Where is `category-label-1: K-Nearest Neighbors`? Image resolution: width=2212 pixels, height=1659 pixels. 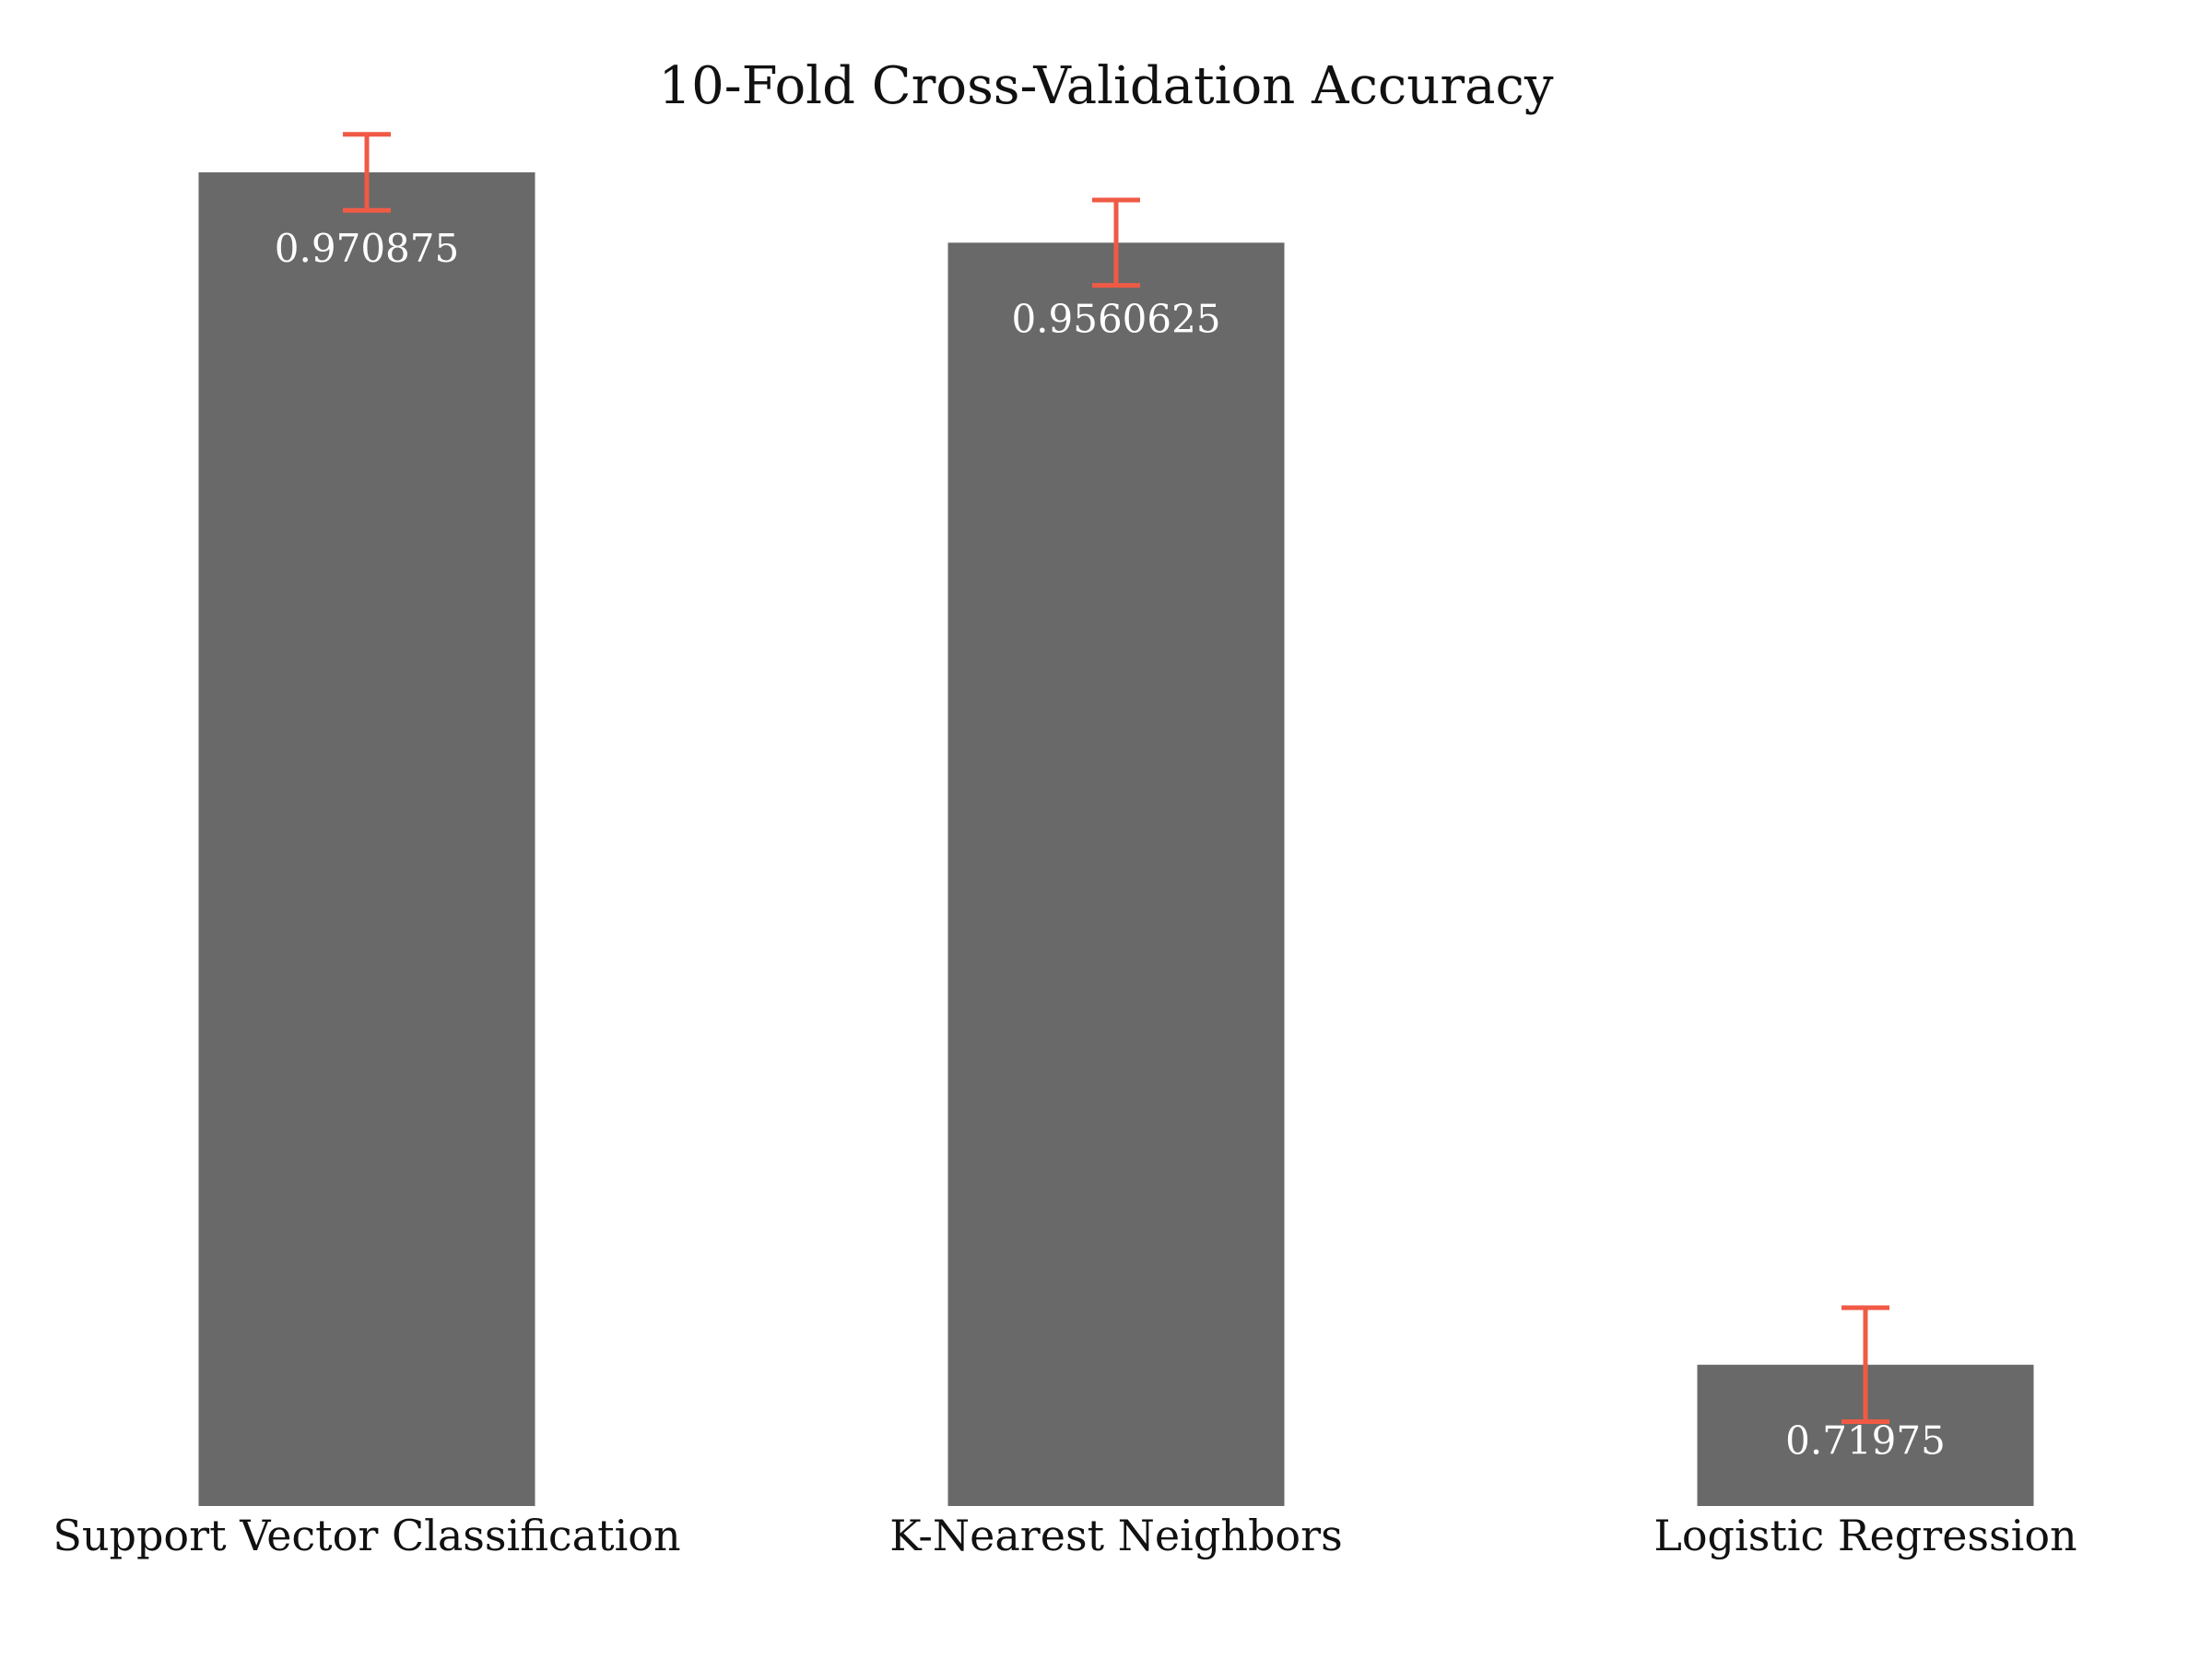 category-label-1: K-Nearest Neighbors is located at coordinates (1115, 1535).